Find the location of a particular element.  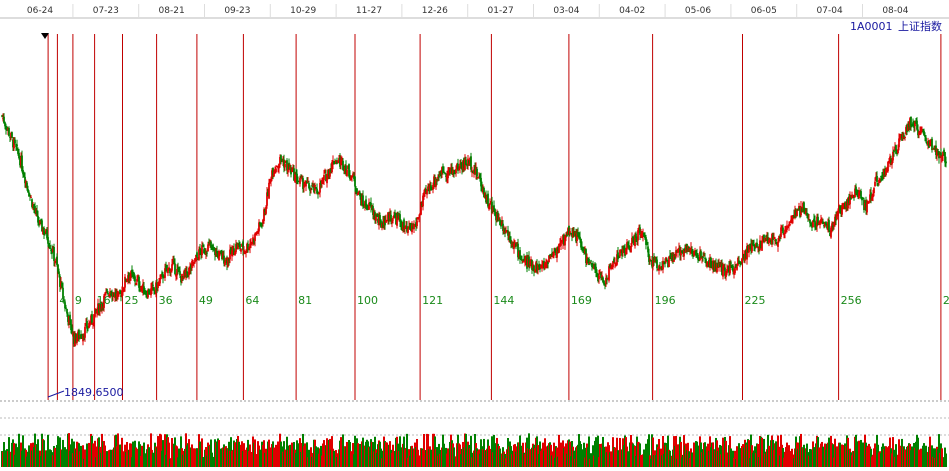

timeline-bar is located at coordinates (474, 9).